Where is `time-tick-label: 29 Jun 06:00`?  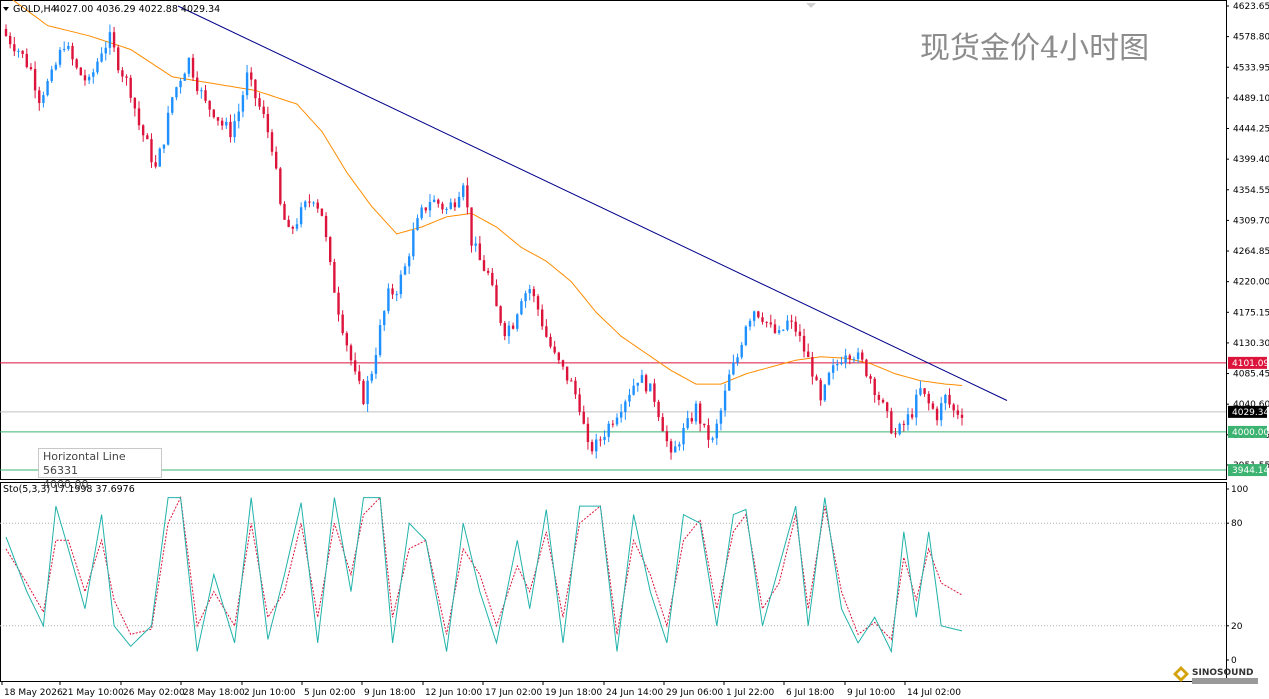 time-tick-label: 29 Jun 06:00 is located at coordinates (694, 693).